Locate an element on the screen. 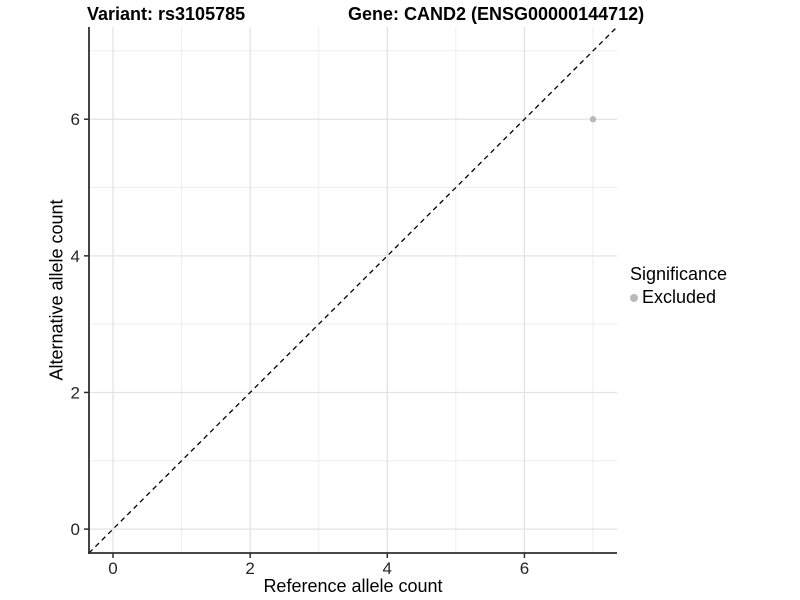 Image resolution: width=800 pixels, height=600 pixels. legend-item-label: Excluded is located at coordinates (679, 297).